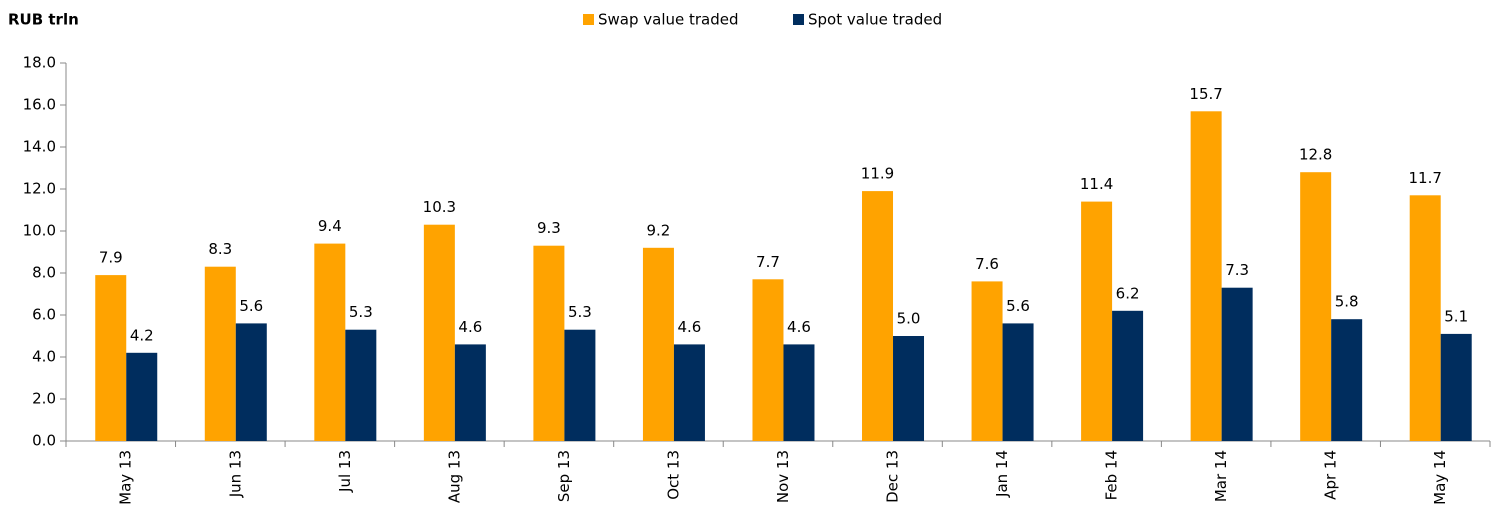 The width and height of the screenshot is (1499, 510). Describe the element at coordinates (44, 399) in the screenshot. I see `y-tick-label: 2.0` at that location.